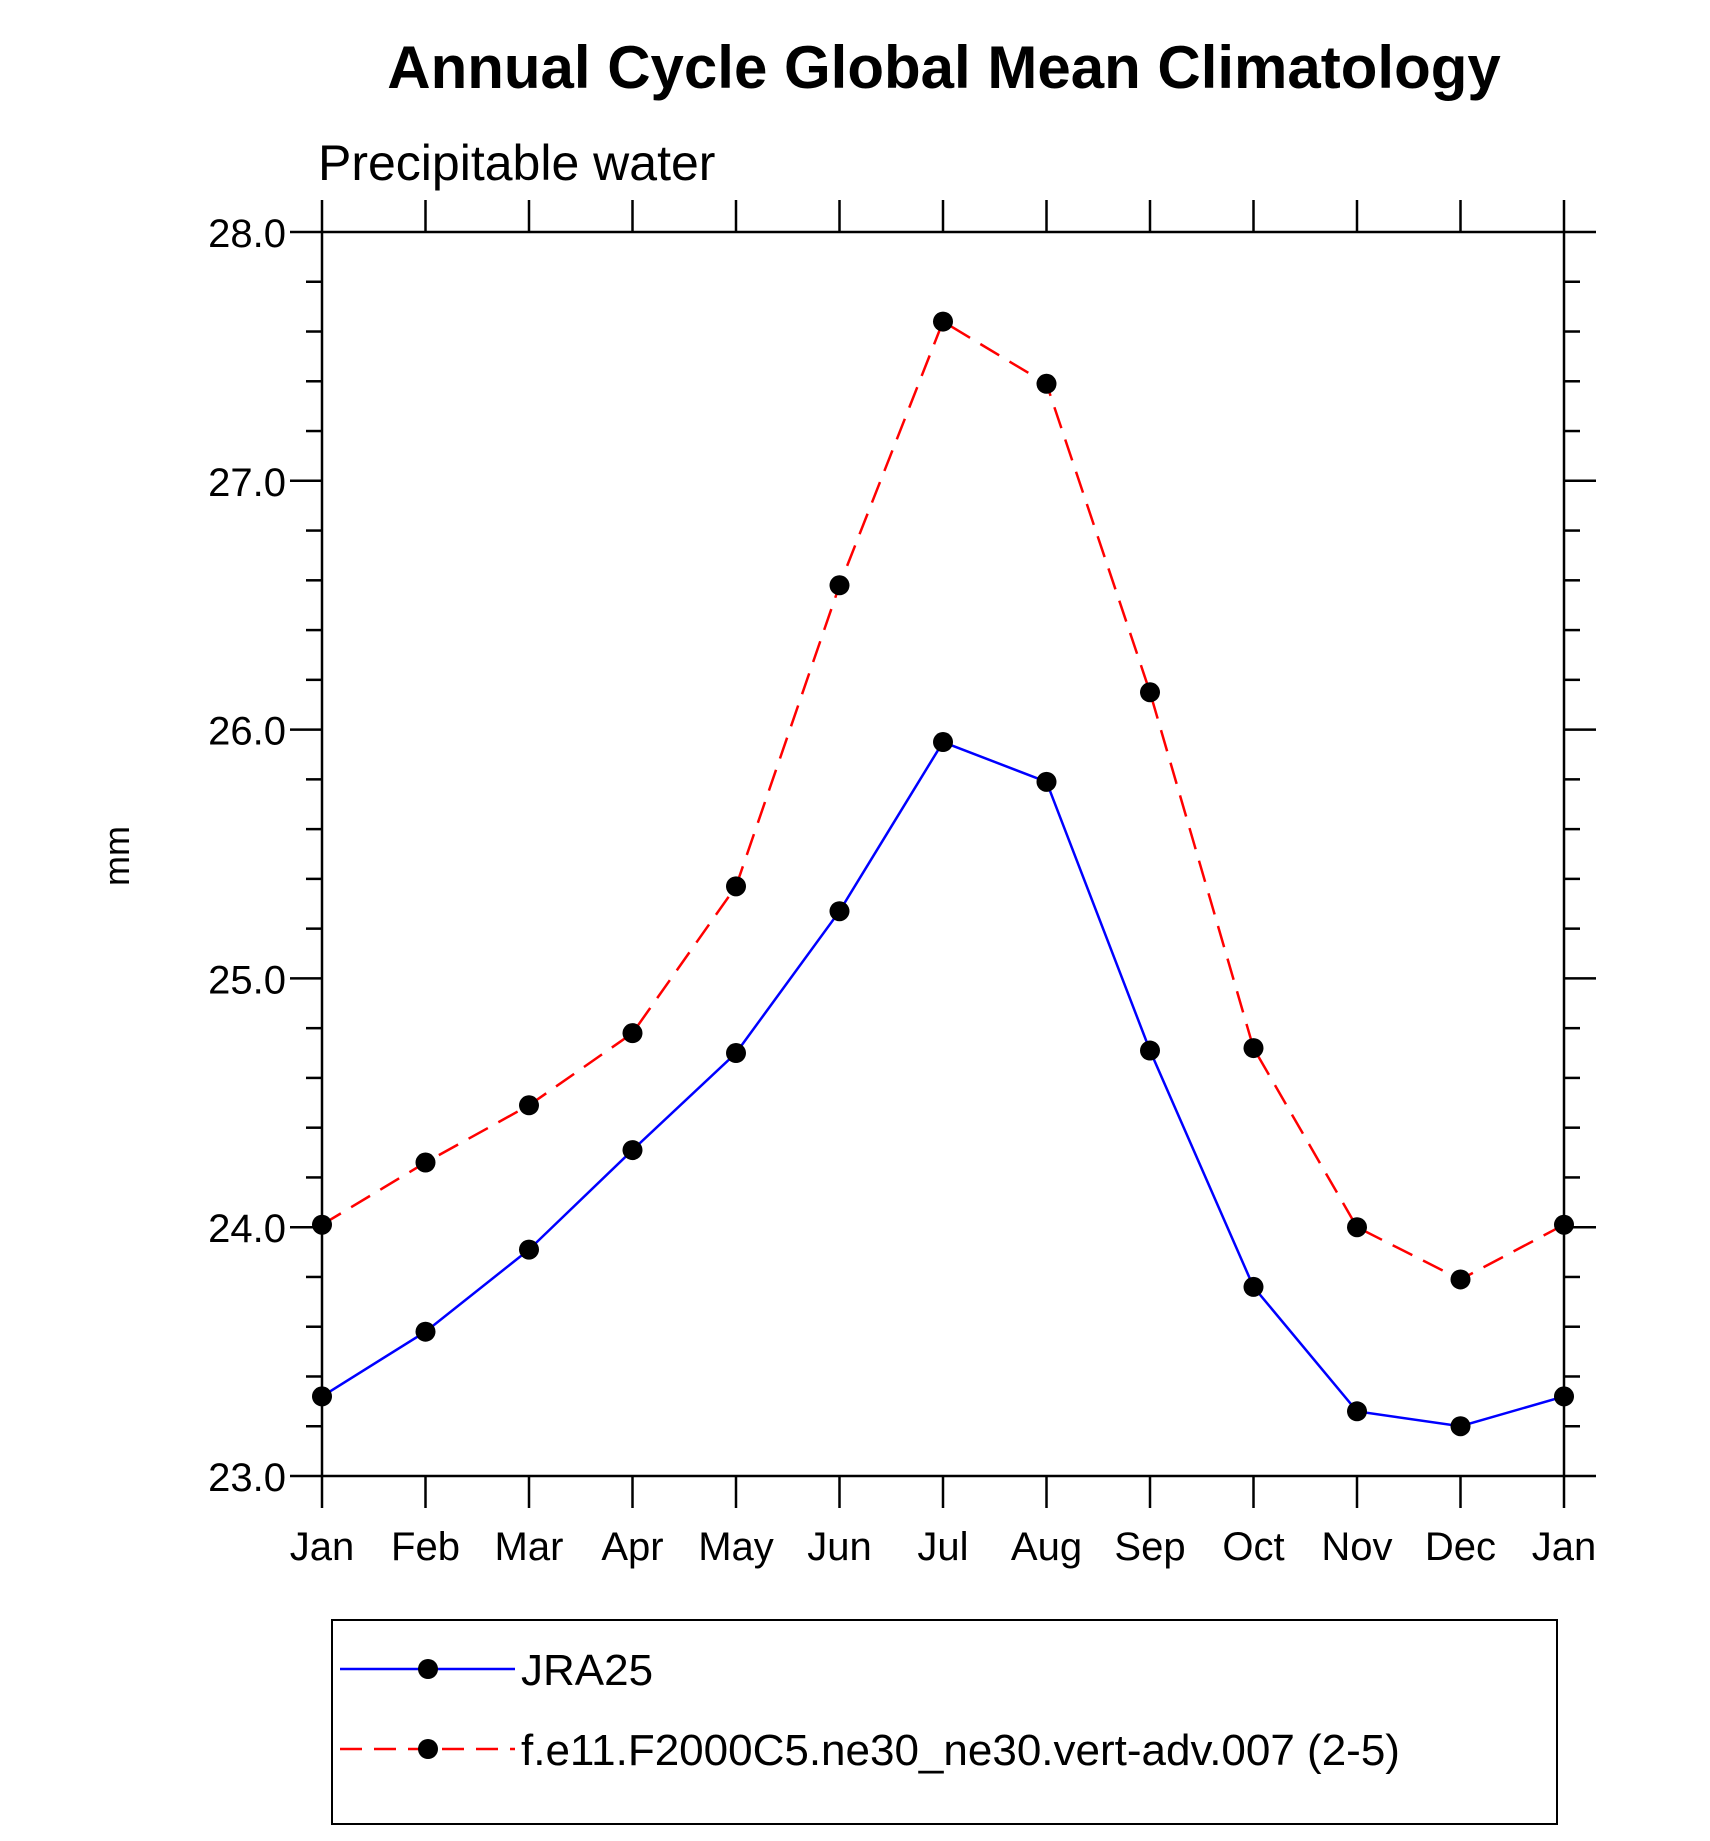  I want to click on x-tick-label: Jun, so click(839, 1547).